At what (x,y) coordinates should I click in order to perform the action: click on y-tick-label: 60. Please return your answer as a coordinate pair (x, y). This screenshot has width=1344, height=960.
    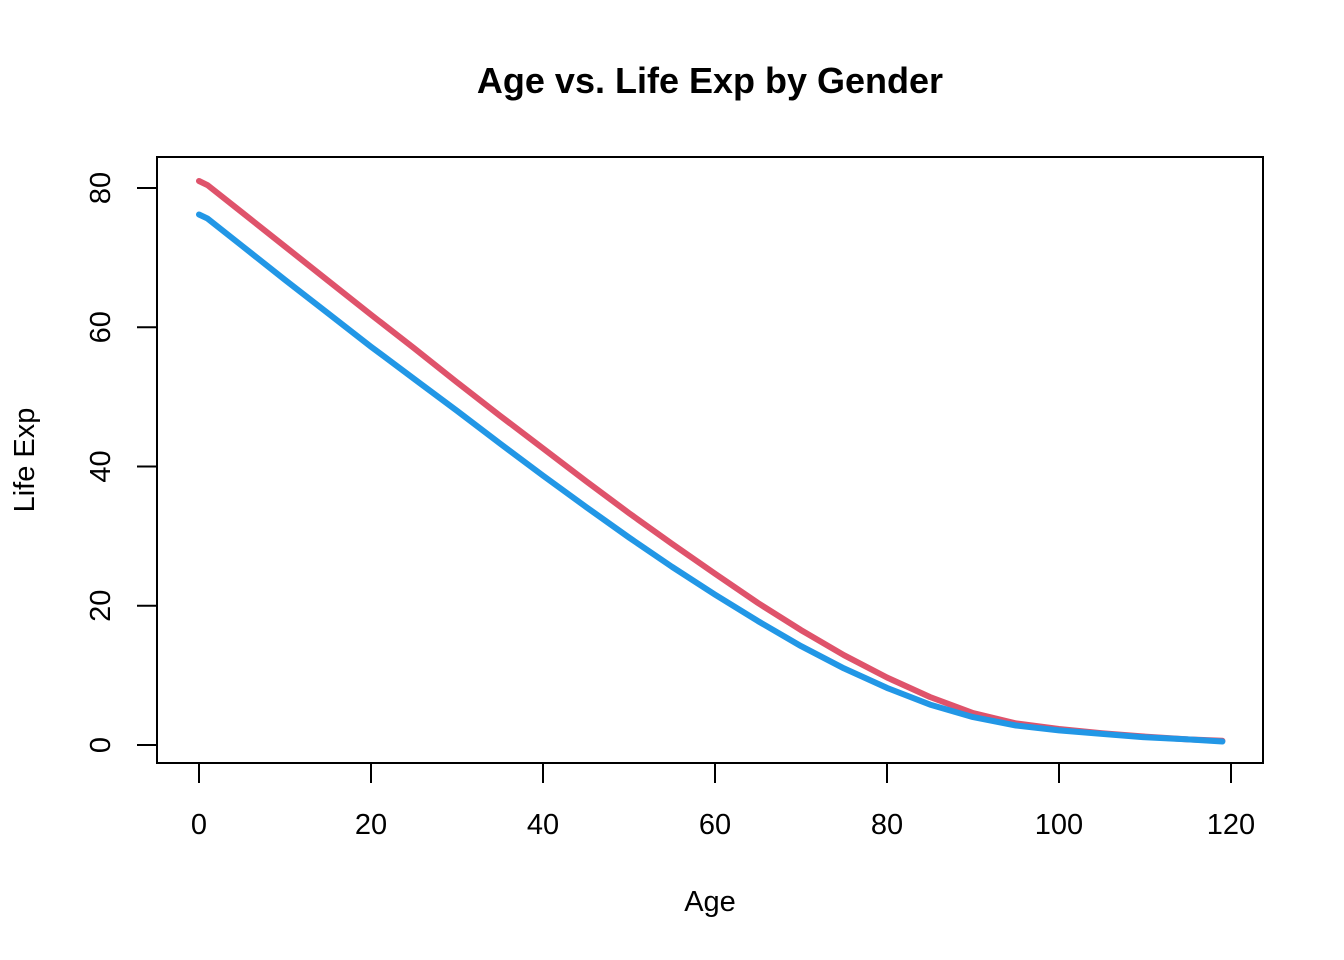
    Looking at the image, I should click on (101, 327).